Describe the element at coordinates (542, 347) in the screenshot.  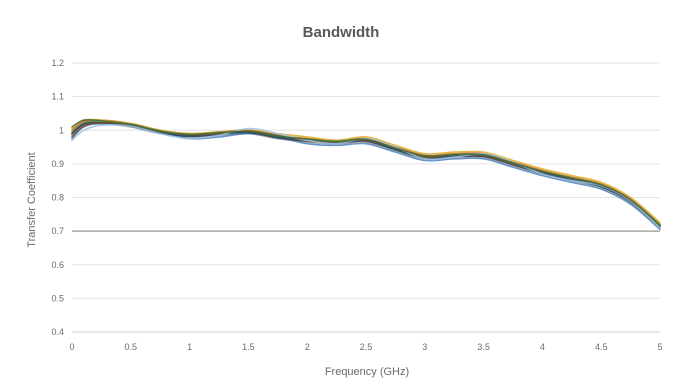
I see `x-tick-label: 4` at that location.